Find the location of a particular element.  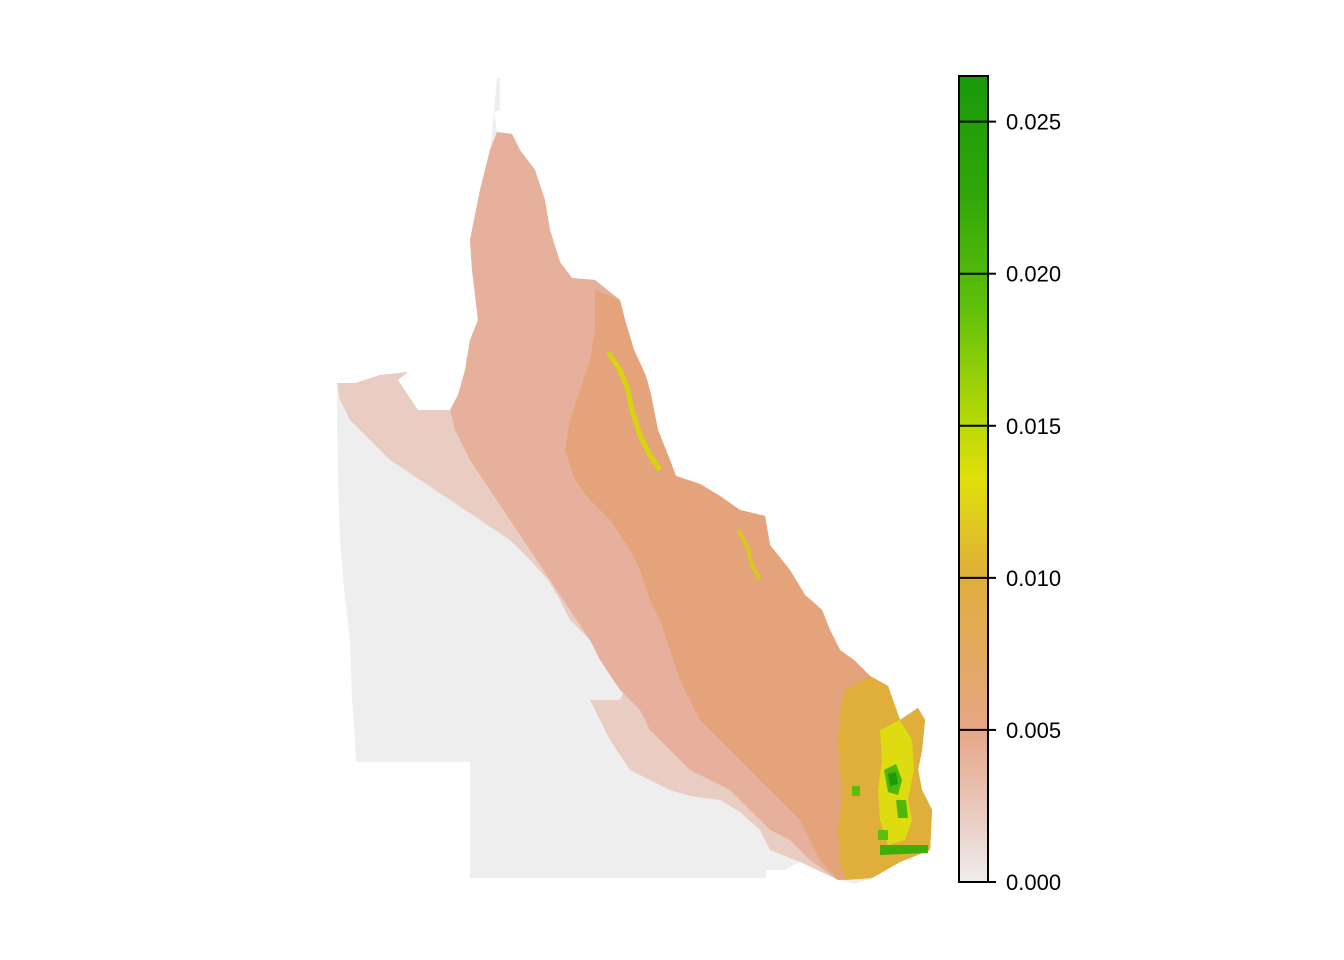

color-legend: 0.000 0.005 0.010 0.015 0.020 0.025 is located at coordinates (1009, 485).